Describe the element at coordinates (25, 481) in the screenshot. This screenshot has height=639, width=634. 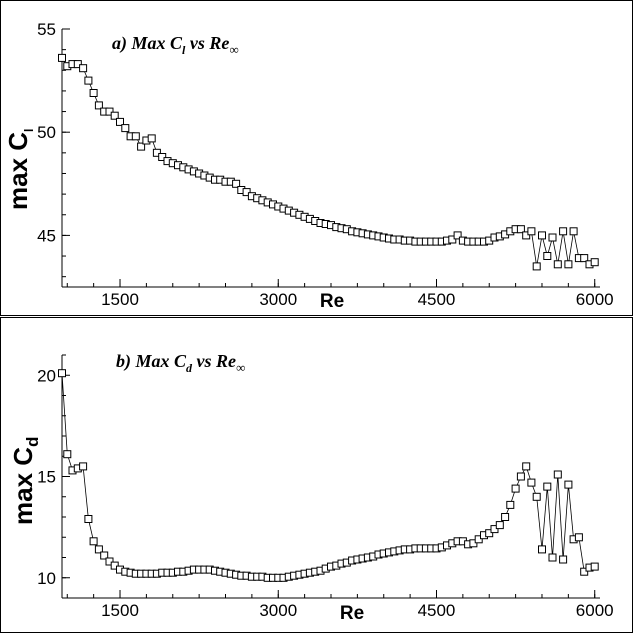
I see `chart-b-y-label: max Cd` at that location.